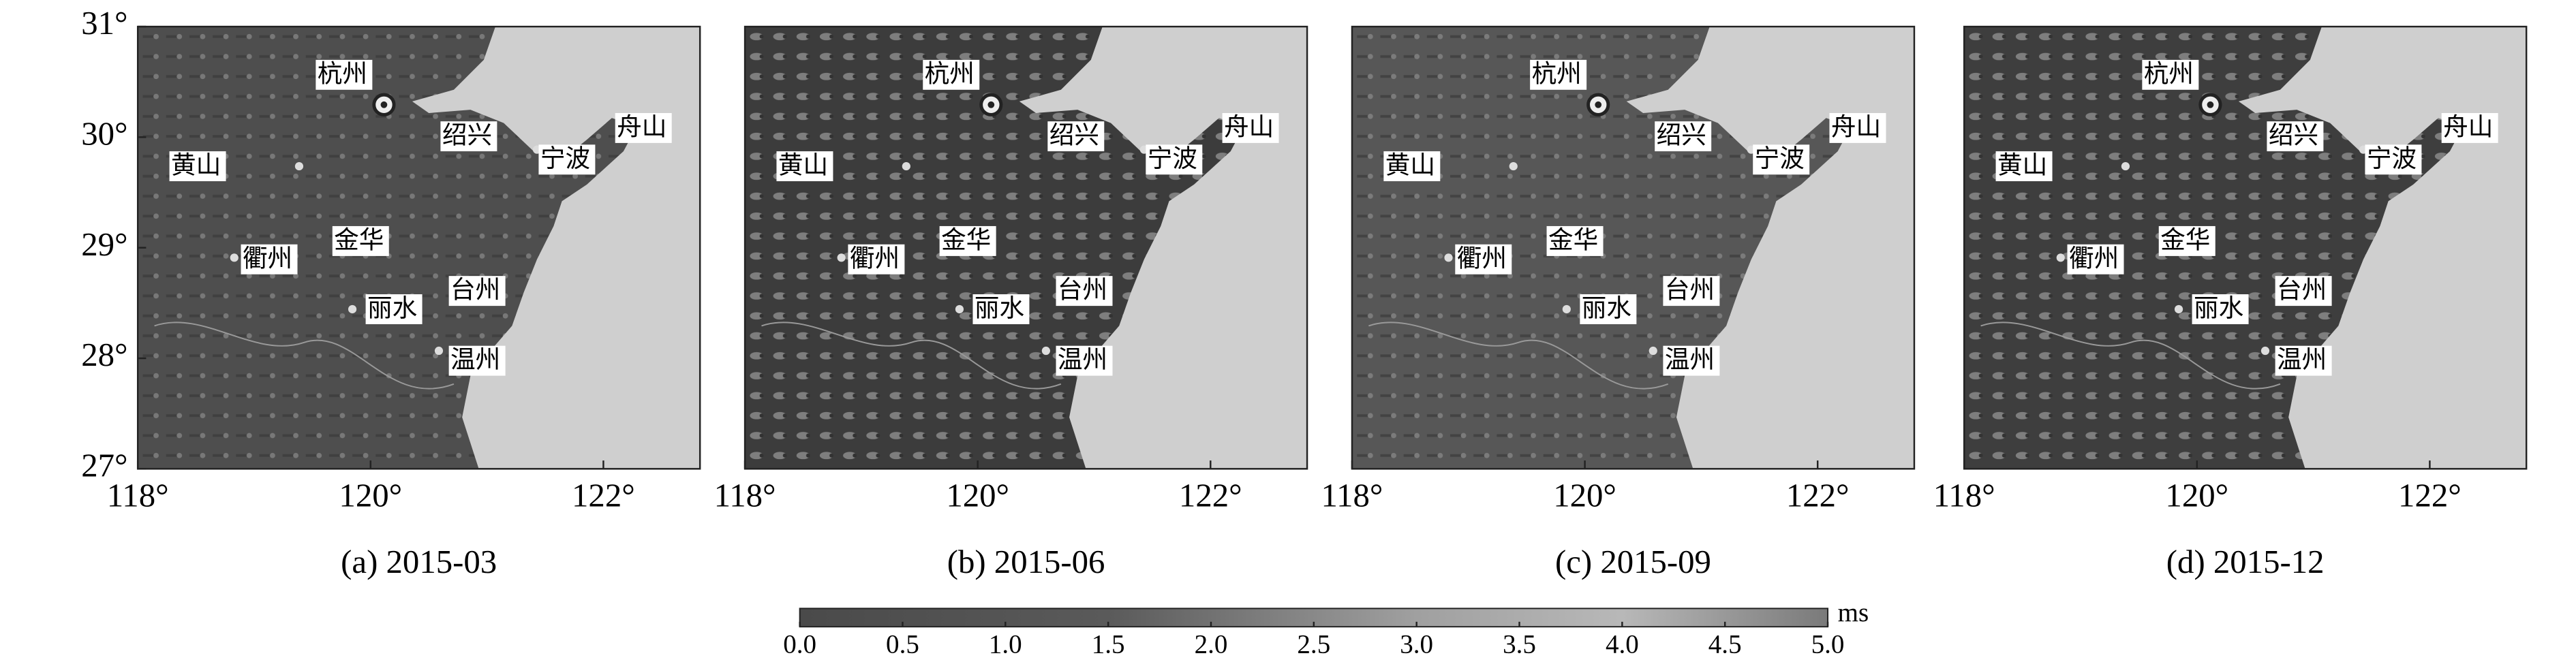 This screenshot has height=660, width=2576. What do you see at coordinates (1005, 644) in the screenshot?
I see `colorbar-tick-label: 1.0` at bounding box center [1005, 644].